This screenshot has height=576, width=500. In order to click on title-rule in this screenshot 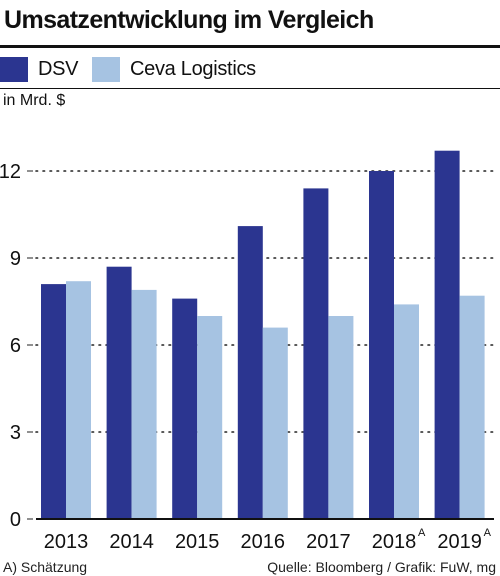, I will do `click(250, 46)`.